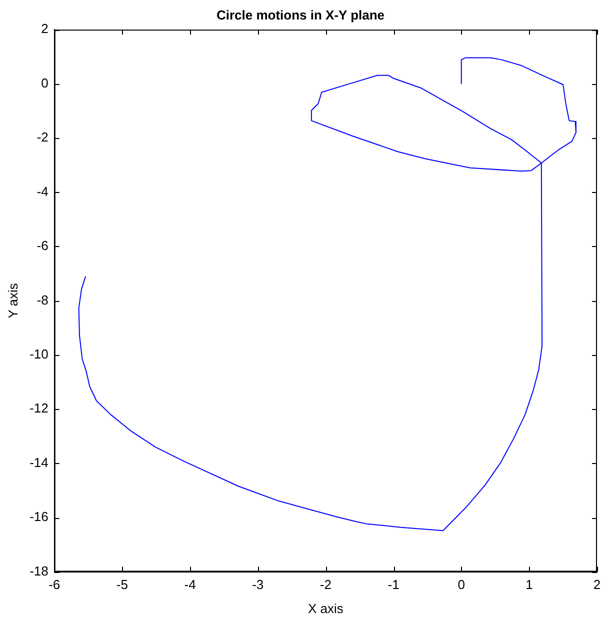  Describe the element at coordinates (39, 354) in the screenshot. I see `y-tick-label: -10` at that location.